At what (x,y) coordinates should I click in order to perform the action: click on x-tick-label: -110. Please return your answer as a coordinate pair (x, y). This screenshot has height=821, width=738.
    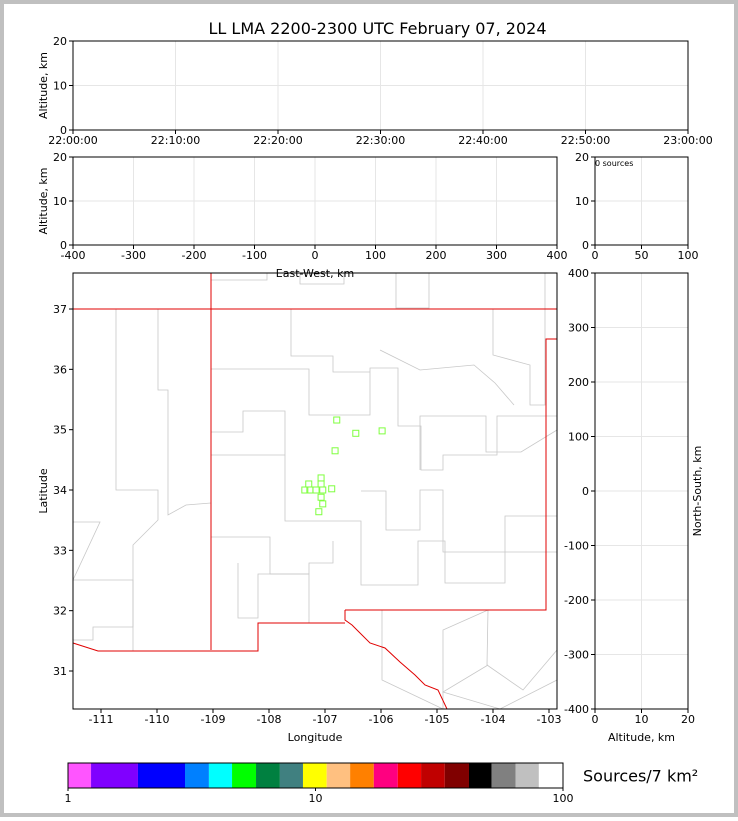
    Looking at the image, I should click on (157, 719).